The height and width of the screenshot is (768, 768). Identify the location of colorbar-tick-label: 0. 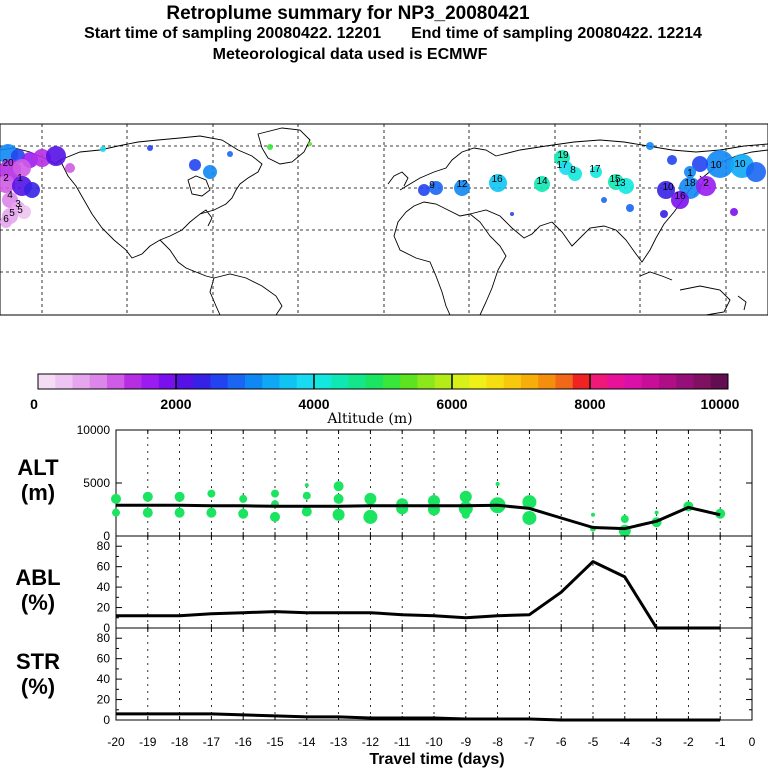
(34, 404).